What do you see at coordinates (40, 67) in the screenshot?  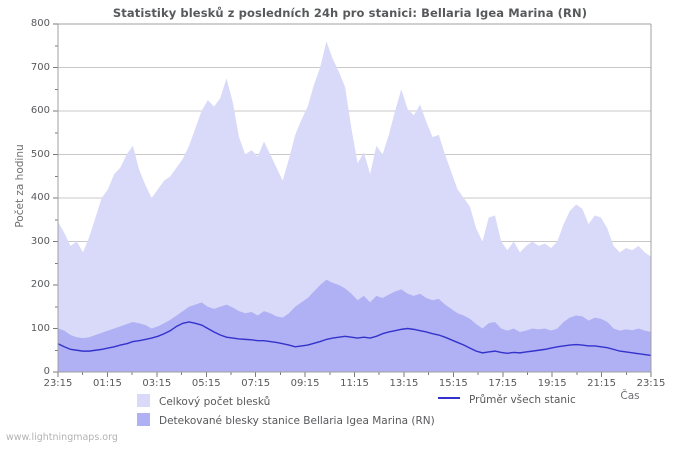 I see `y-axis-tick-label: 700` at bounding box center [40, 67].